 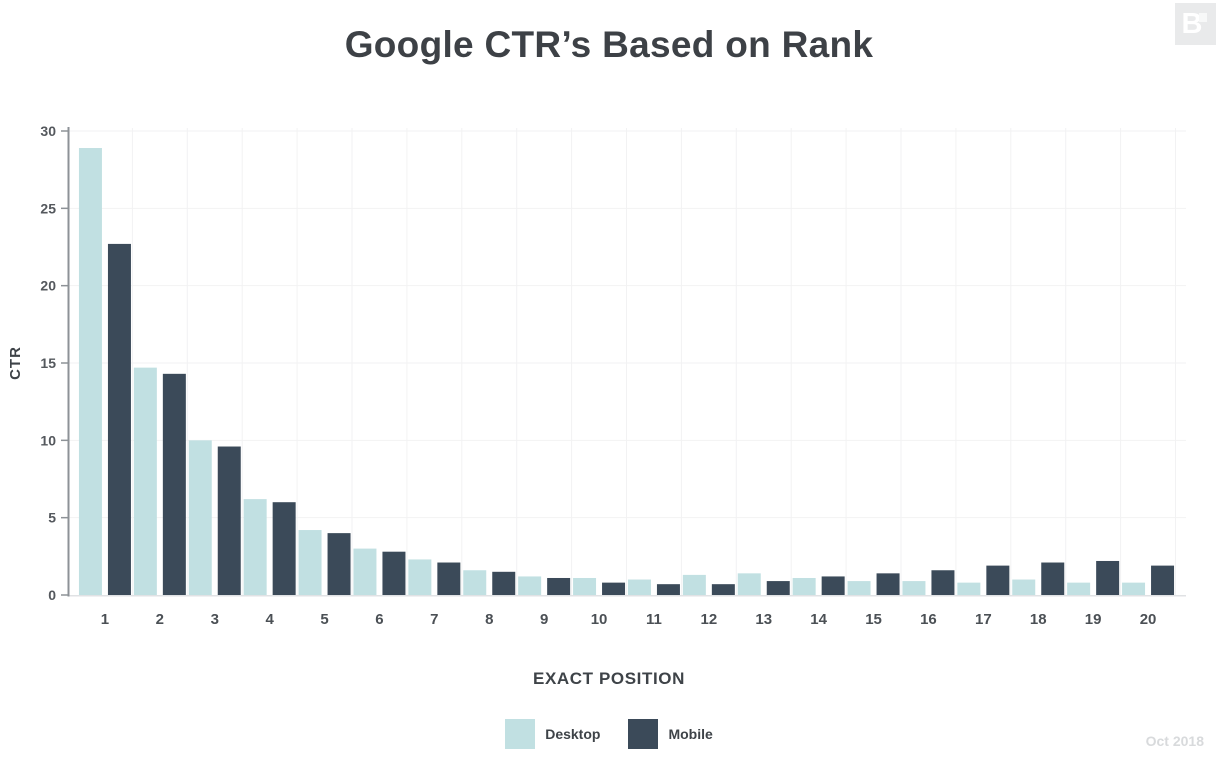 I want to click on y-tick-label: 30, so click(x=48, y=131).